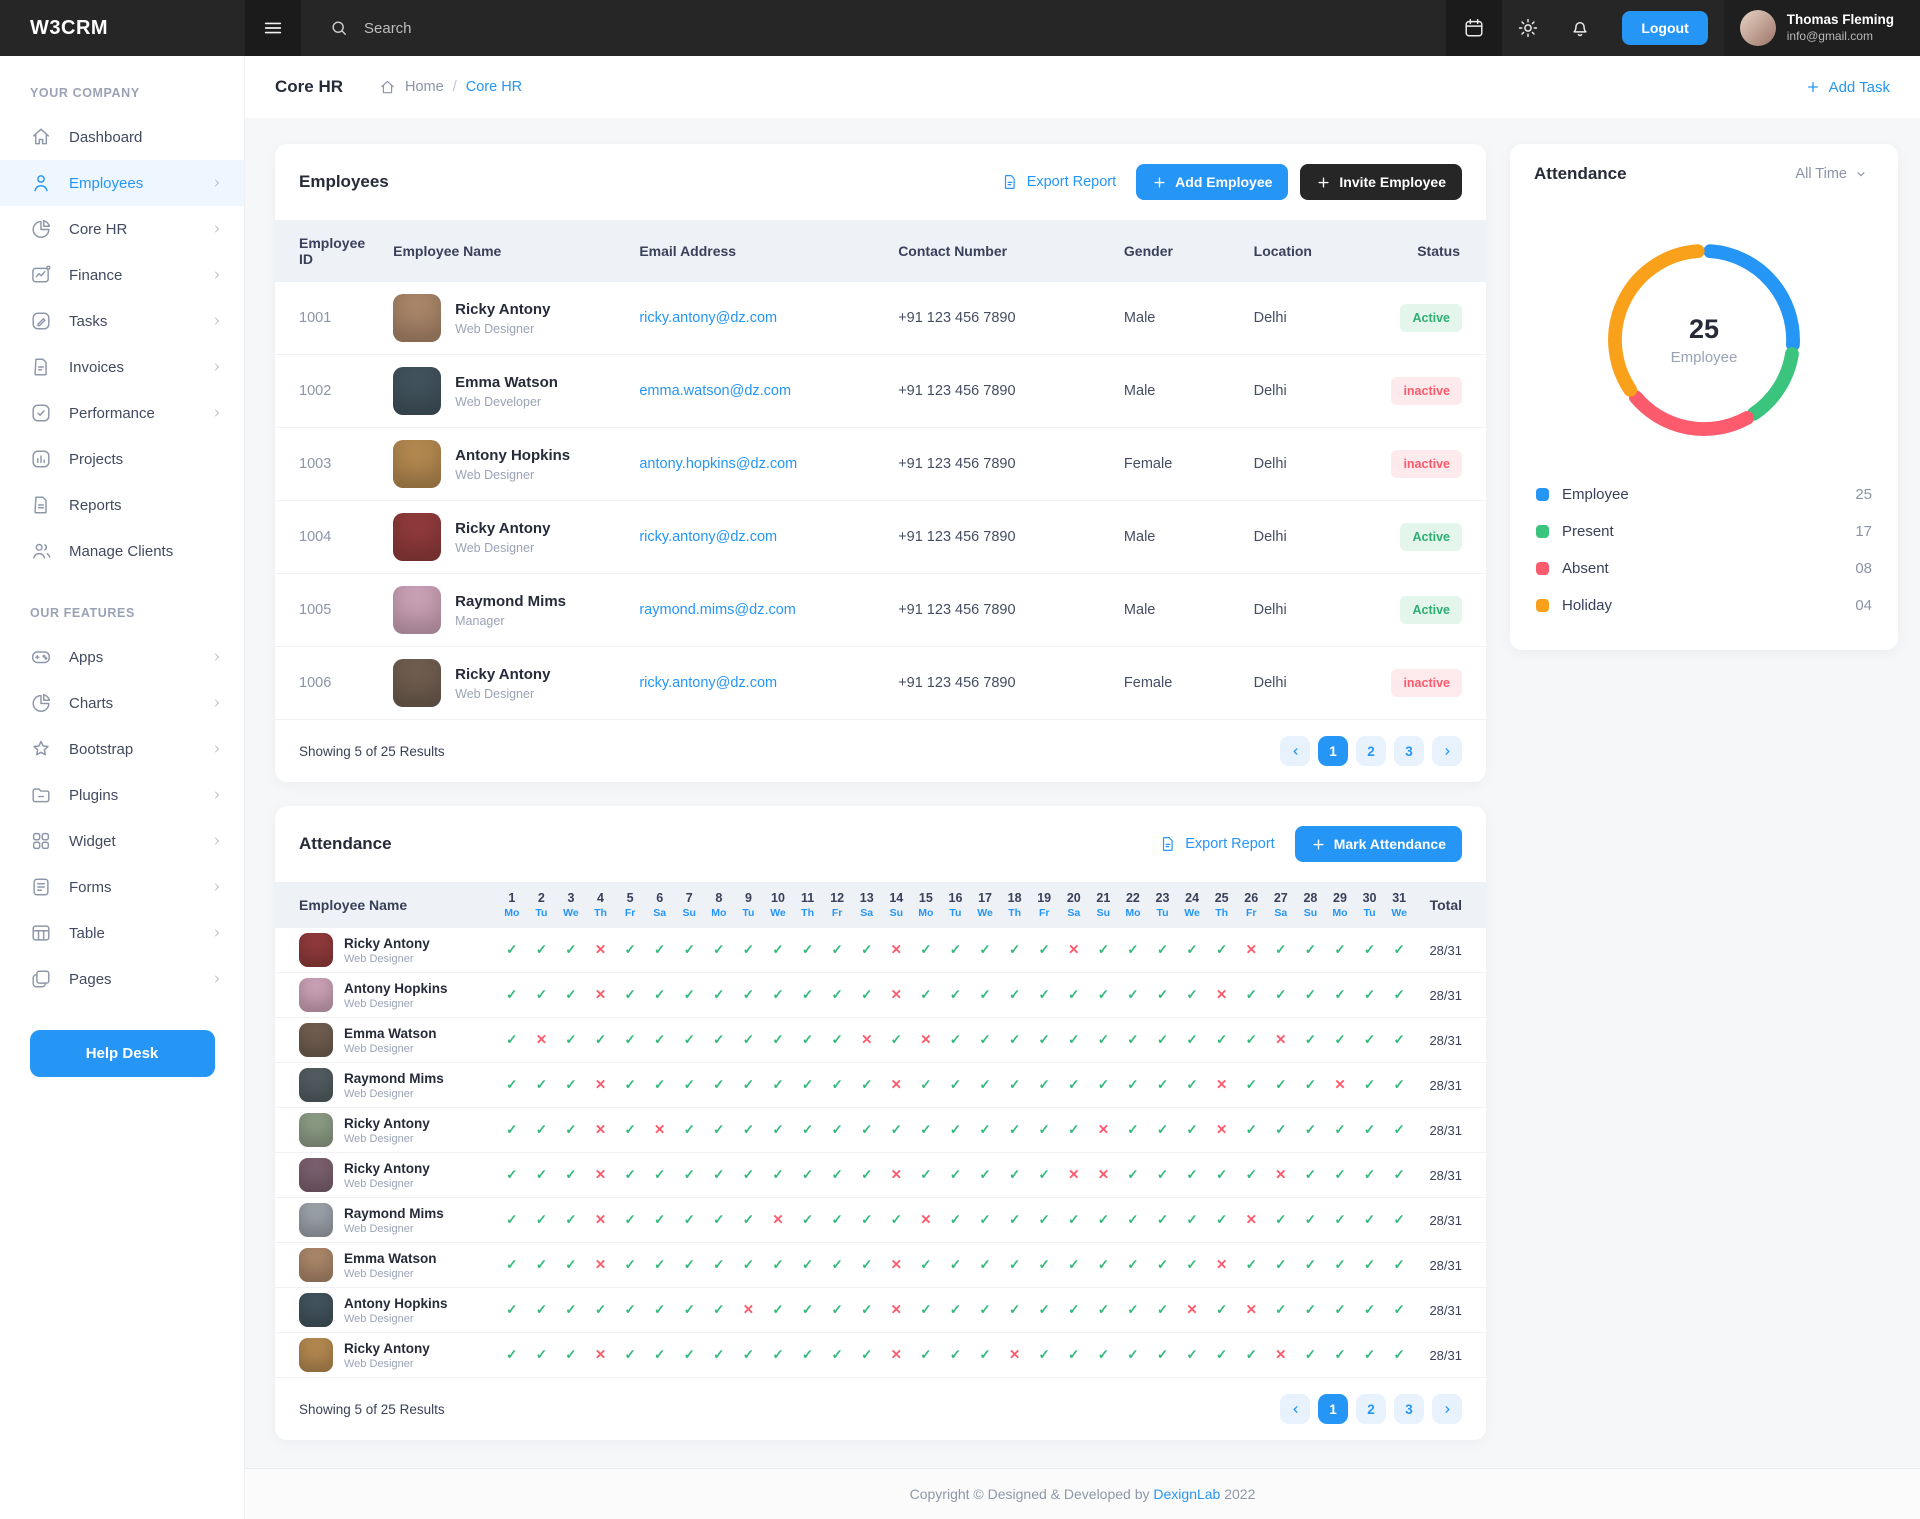 This screenshot has height=1519, width=1920. I want to click on employee-email-link: antony.hopkins@dz.com, so click(718, 464).